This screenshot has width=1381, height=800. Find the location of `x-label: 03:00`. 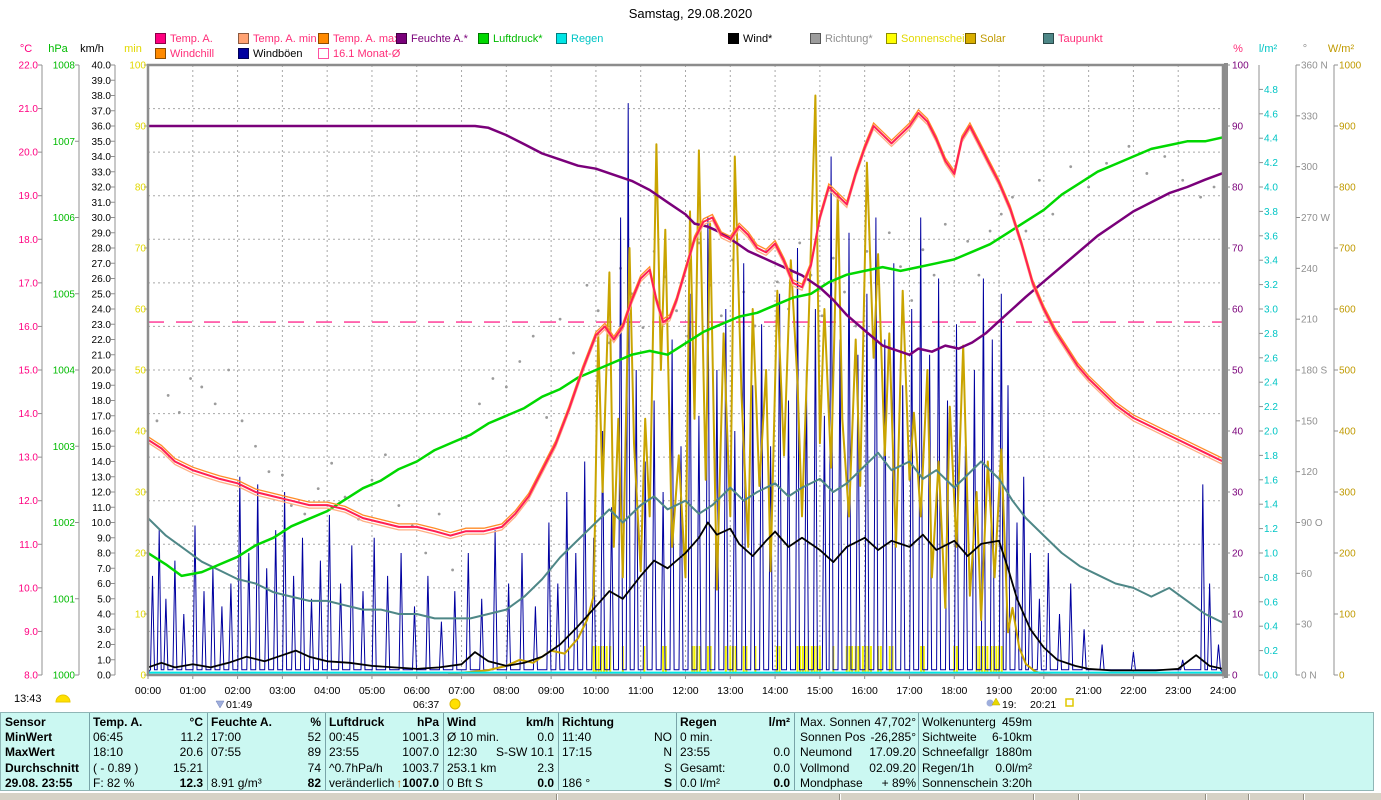

x-label: 03:00 is located at coordinates (282, 691).